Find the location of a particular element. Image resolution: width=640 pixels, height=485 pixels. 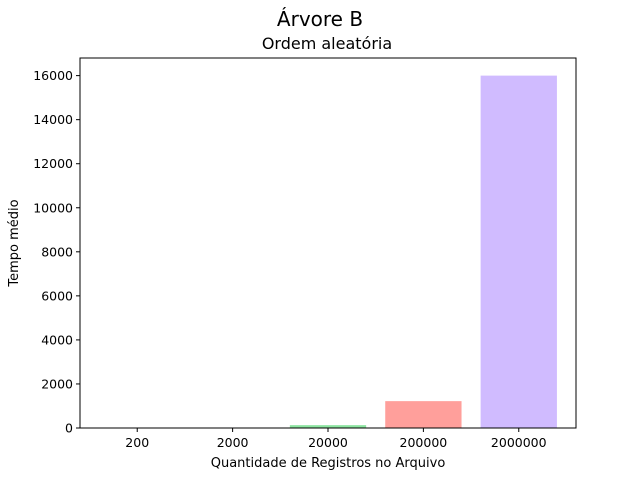

y-tick-label-10000: 10000 is located at coordinates (53, 207).